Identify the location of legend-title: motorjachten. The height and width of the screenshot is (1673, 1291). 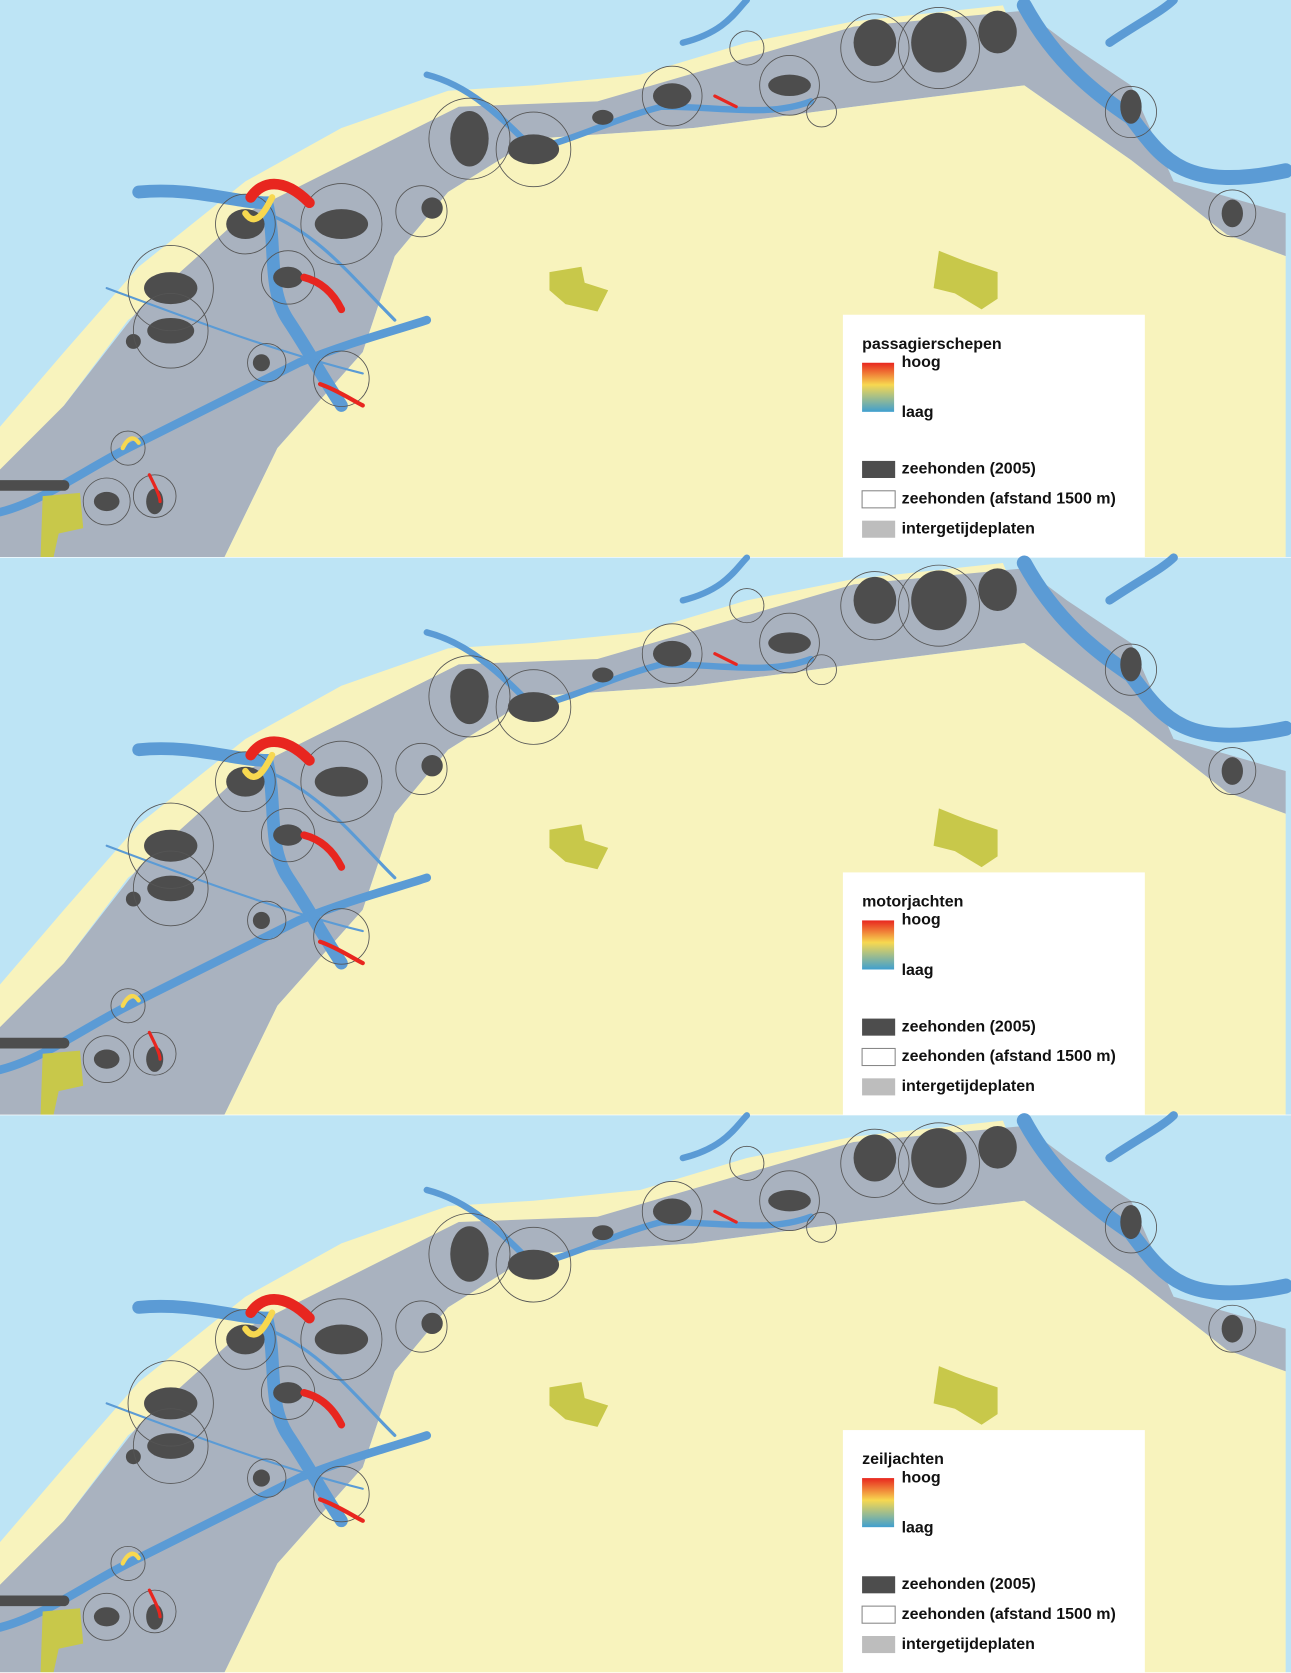
(912, 902).